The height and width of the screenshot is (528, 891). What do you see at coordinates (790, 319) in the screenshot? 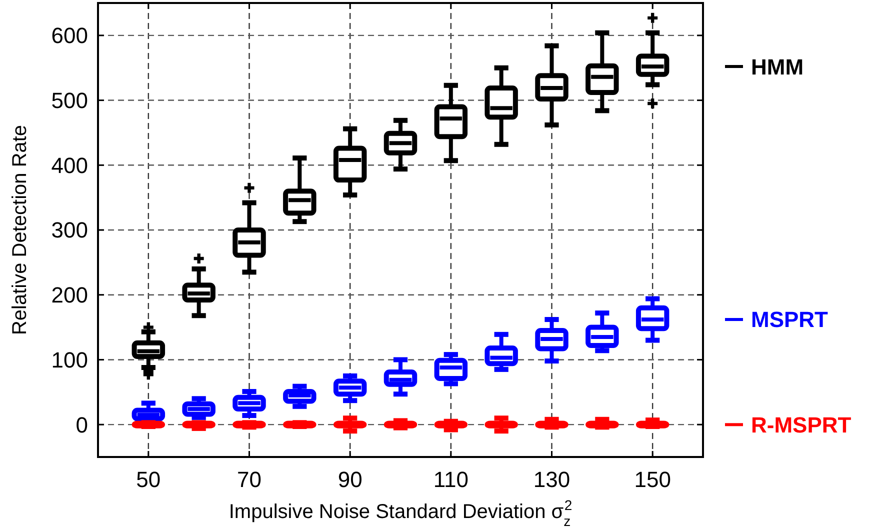
I see `legend-label: MSPRT` at bounding box center [790, 319].